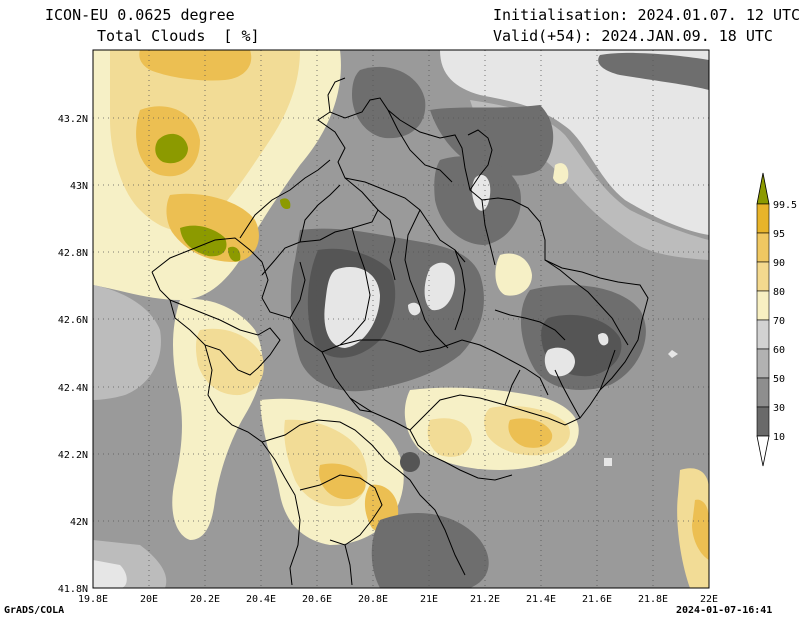 Image resolution: width=800 pixels, height=618 pixels. Describe the element at coordinates (785, 205) in the screenshot. I see `colorbar-label: 99.5` at that location.